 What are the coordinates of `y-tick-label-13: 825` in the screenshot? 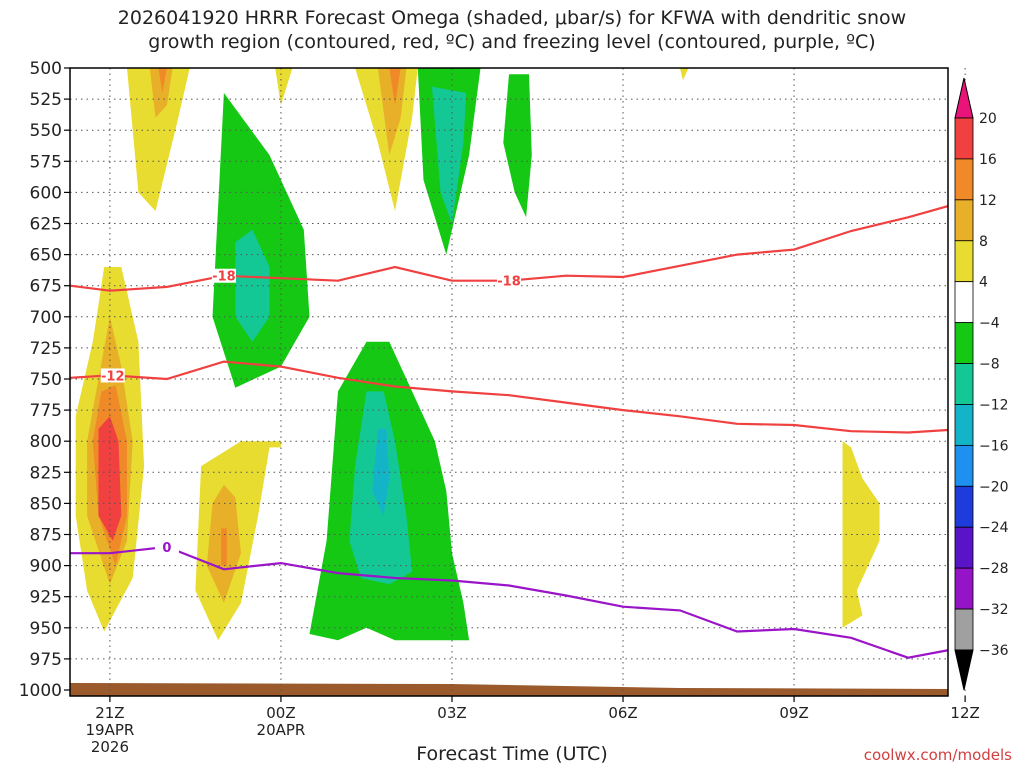 It's located at (46, 473).